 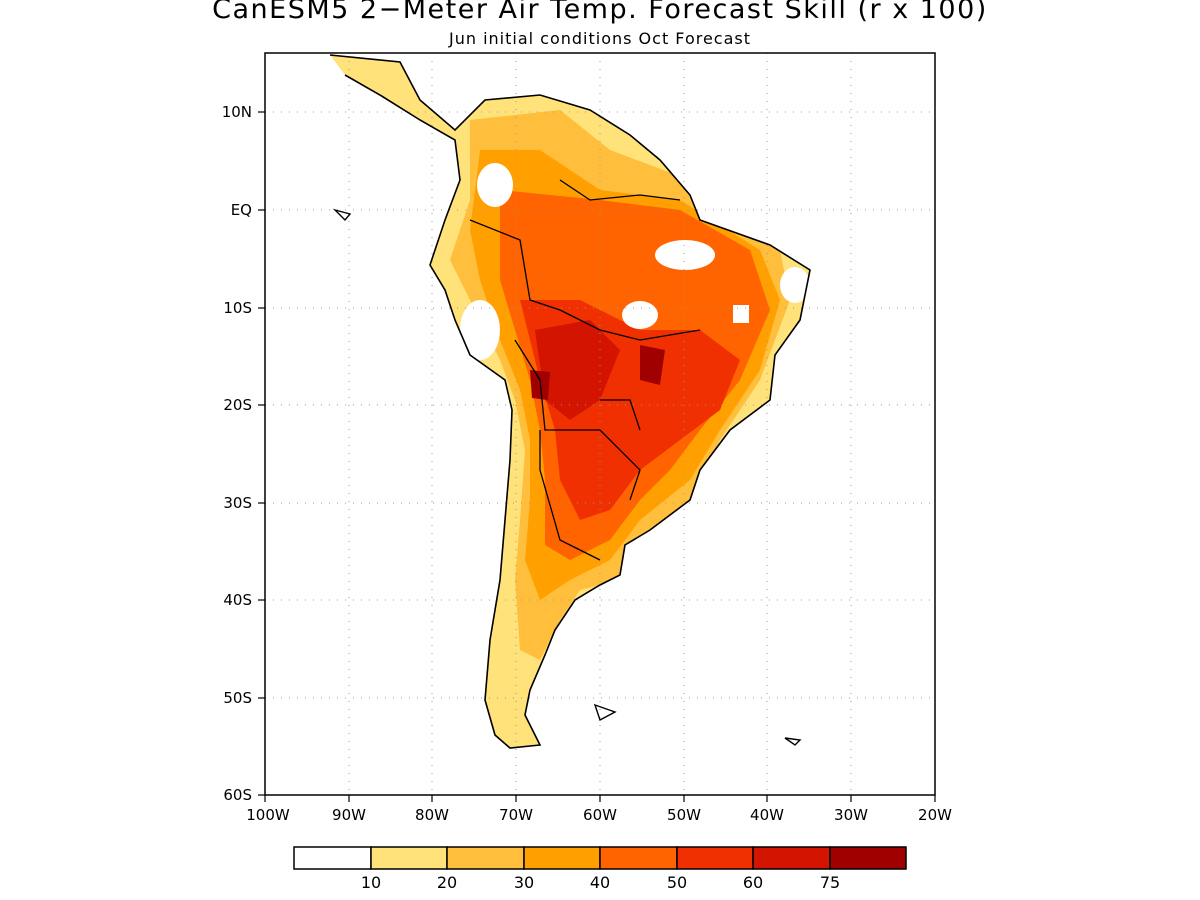 I want to click on lon-label: 50W, so click(x=684, y=815).